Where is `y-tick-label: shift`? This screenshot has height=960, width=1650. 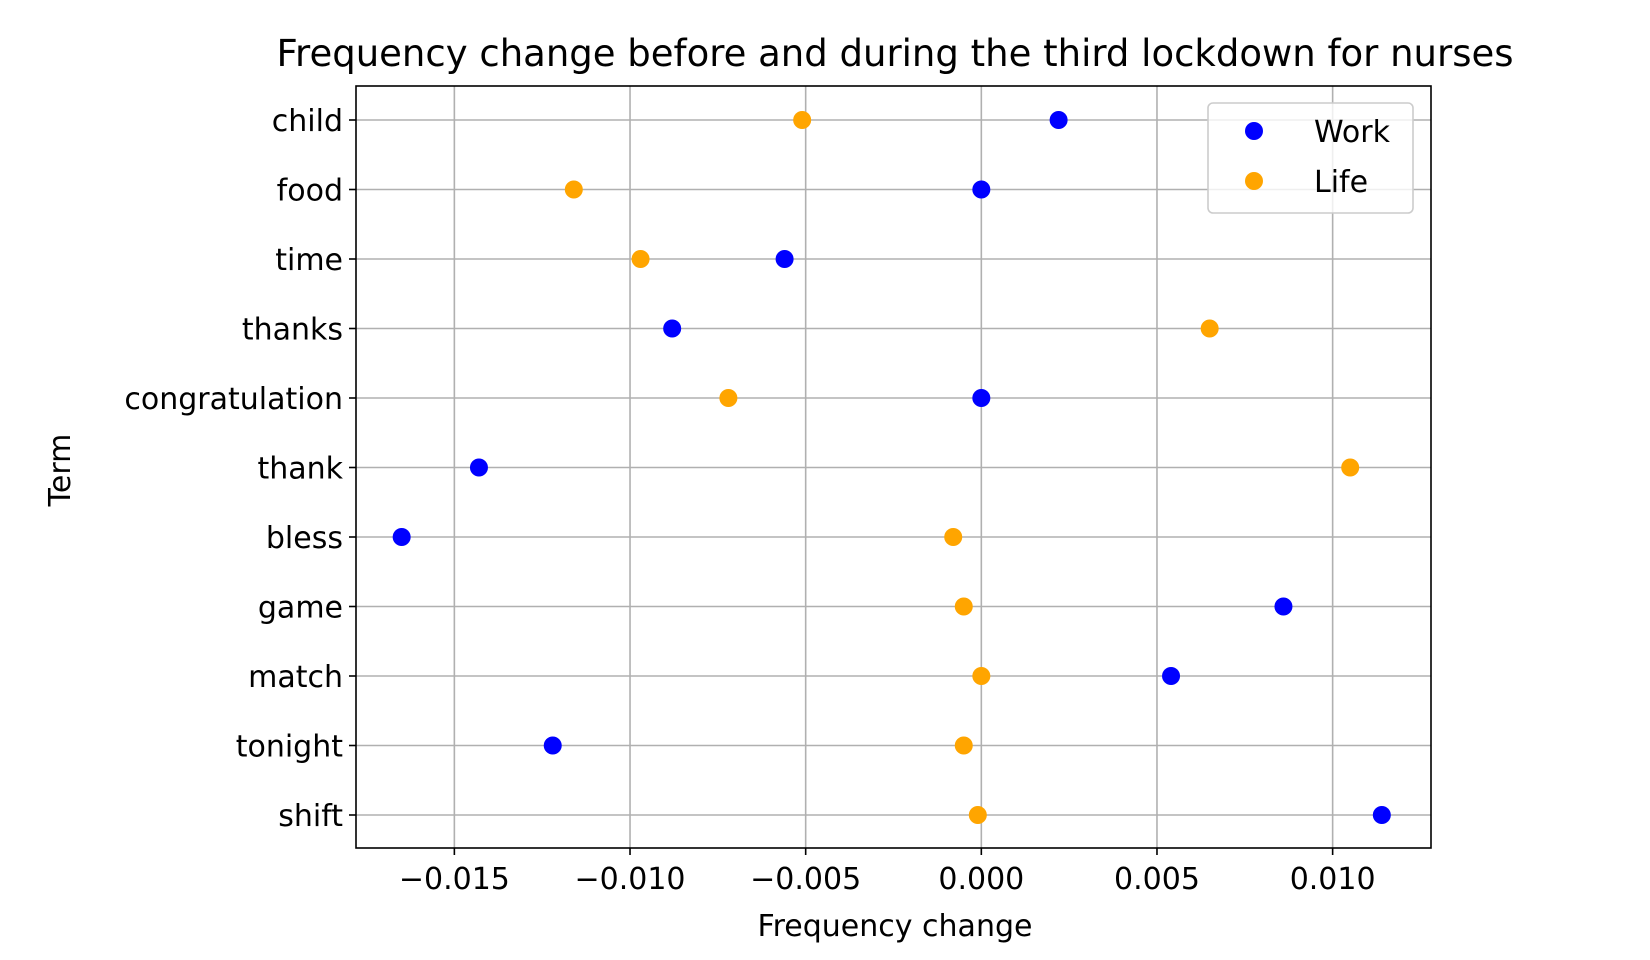
y-tick-label: shift is located at coordinates (310, 816).